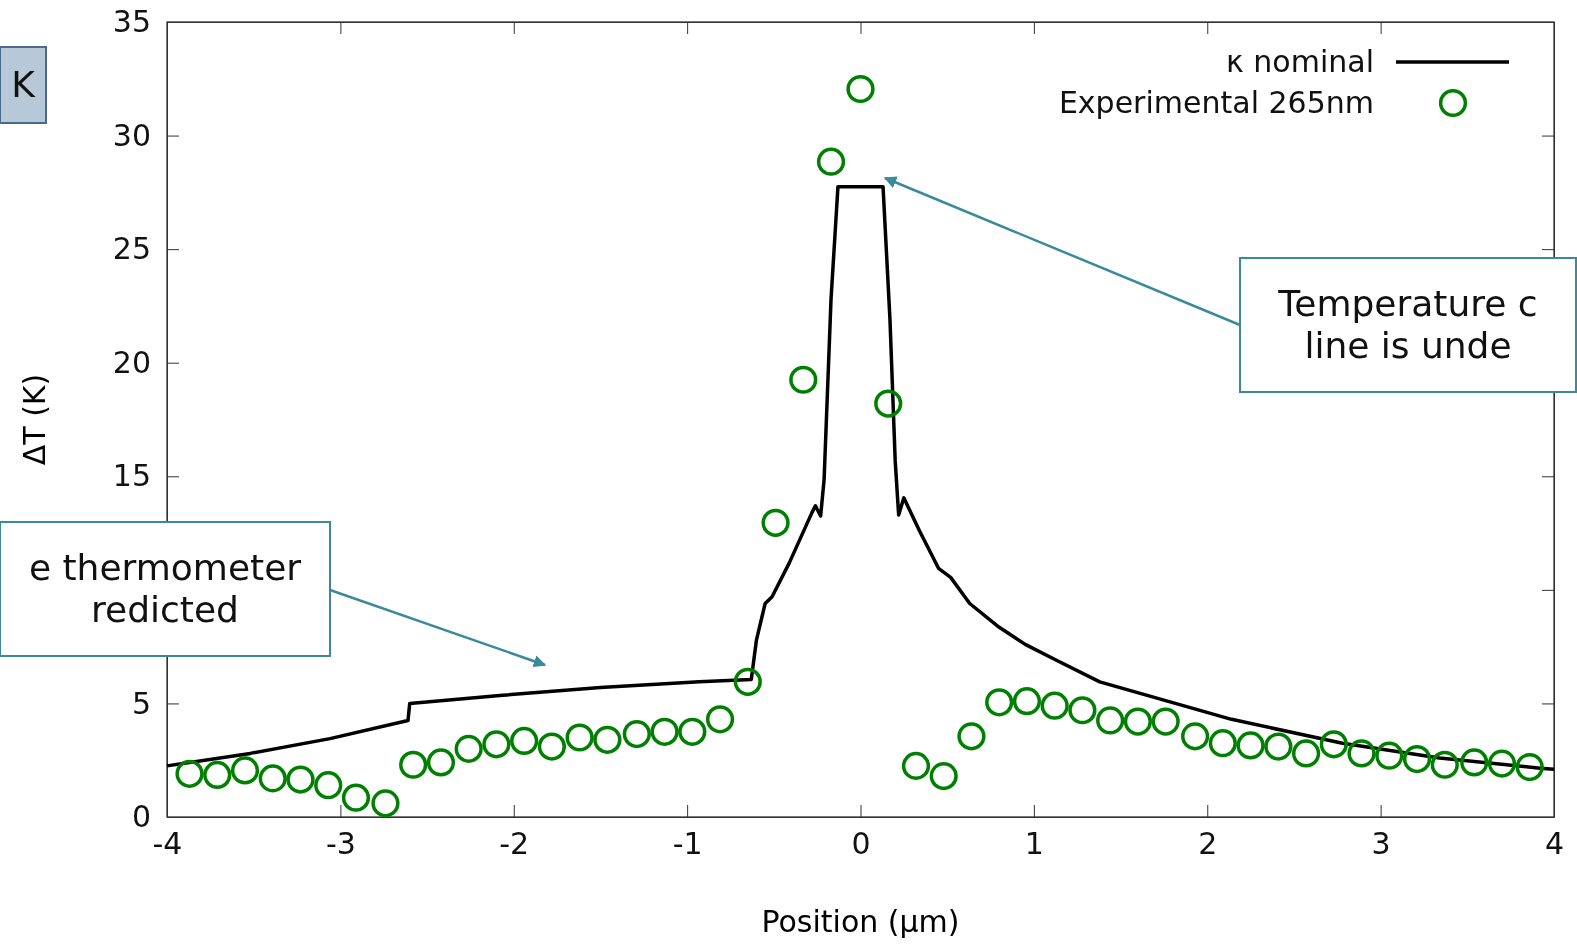 This screenshot has width=1577, height=947. I want to click on x-tick-label: -4, so click(167, 844).